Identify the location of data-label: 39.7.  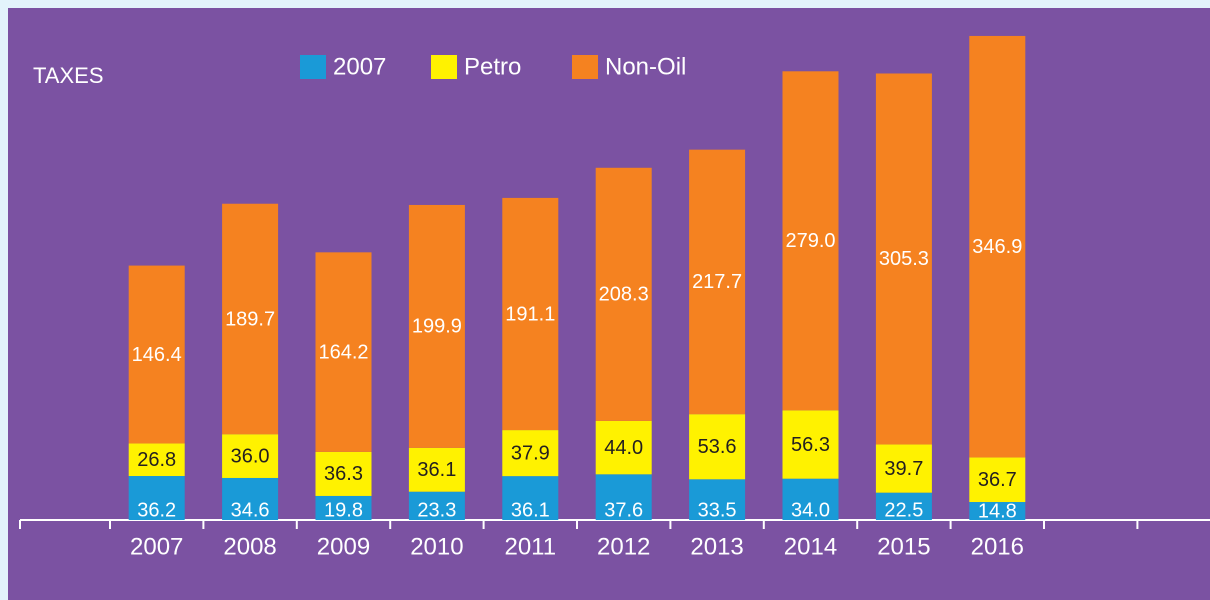
(903, 469).